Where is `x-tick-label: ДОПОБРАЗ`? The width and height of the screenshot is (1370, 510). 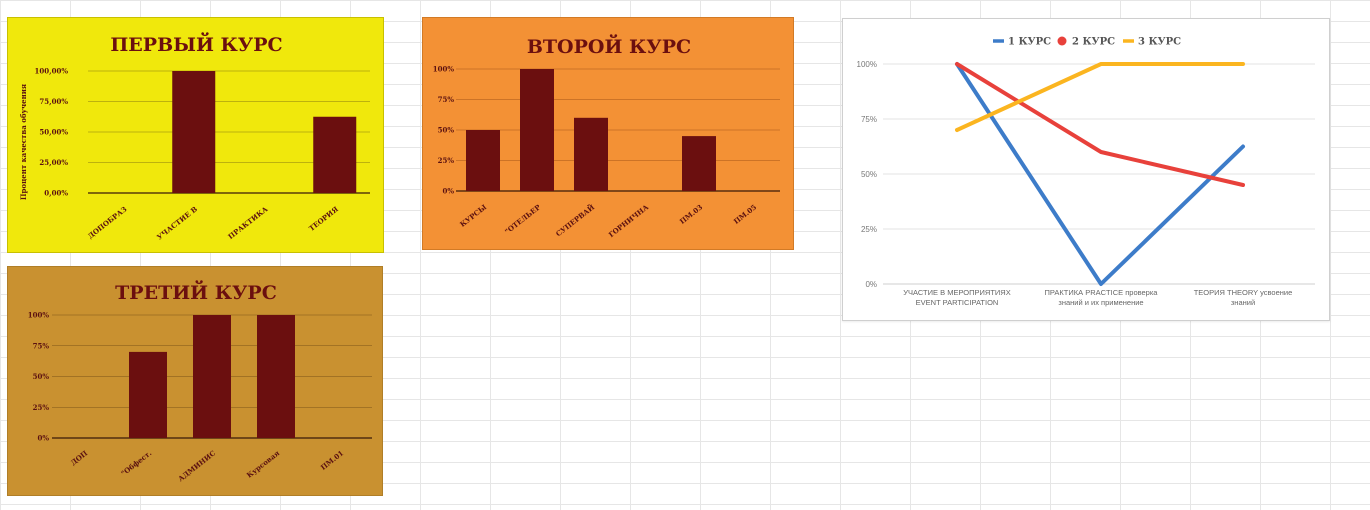
x-tick-label: ДОПОБРАЗ is located at coordinates (107, 222).